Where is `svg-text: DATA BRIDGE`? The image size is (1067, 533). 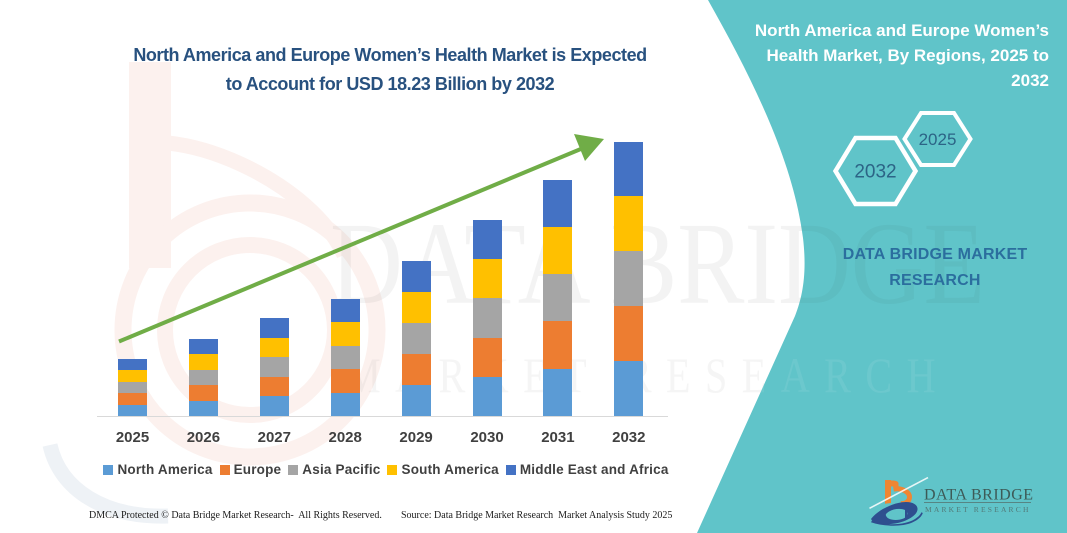
svg-text: DATA BRIDGE is located at coordinates (979, 495).